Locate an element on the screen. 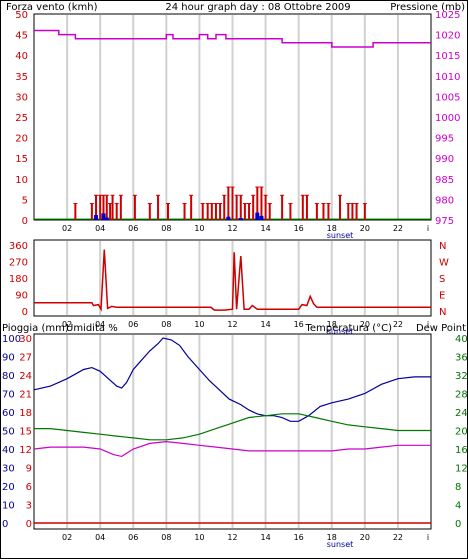 The width and height of the screenshot is (468, 559). chart-title: 24 hour graph day : 08 Ottobre 2009 is located at coordinates (257, 7).